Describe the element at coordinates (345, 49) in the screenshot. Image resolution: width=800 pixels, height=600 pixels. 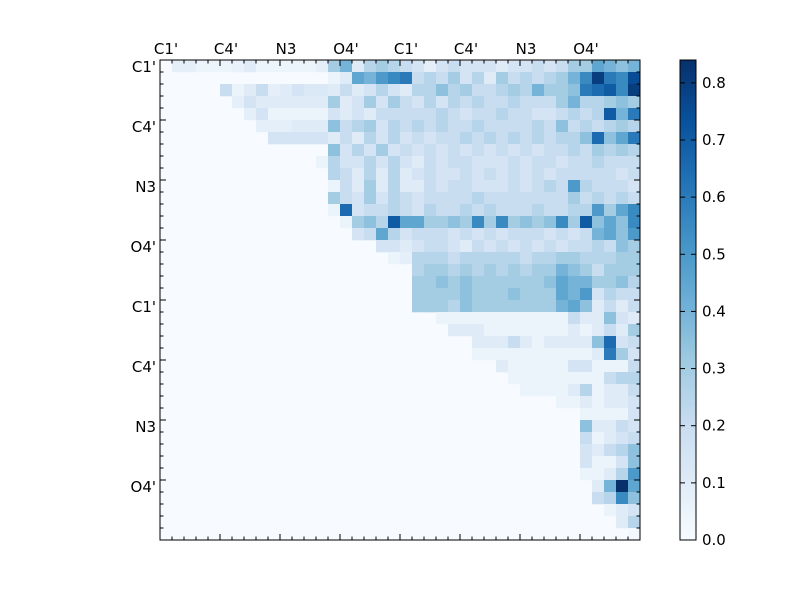
I see `x-tick-label: O4'` at that location.